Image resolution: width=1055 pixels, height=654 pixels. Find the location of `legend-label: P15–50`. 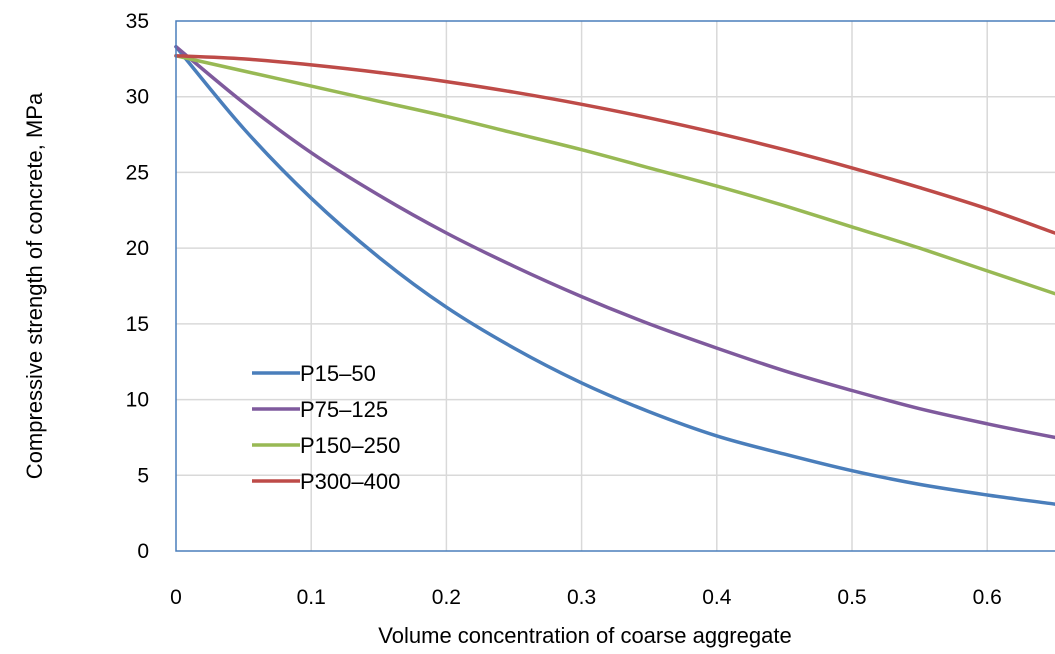

legend-label: P15–50 is located at coordinates (338, 373).